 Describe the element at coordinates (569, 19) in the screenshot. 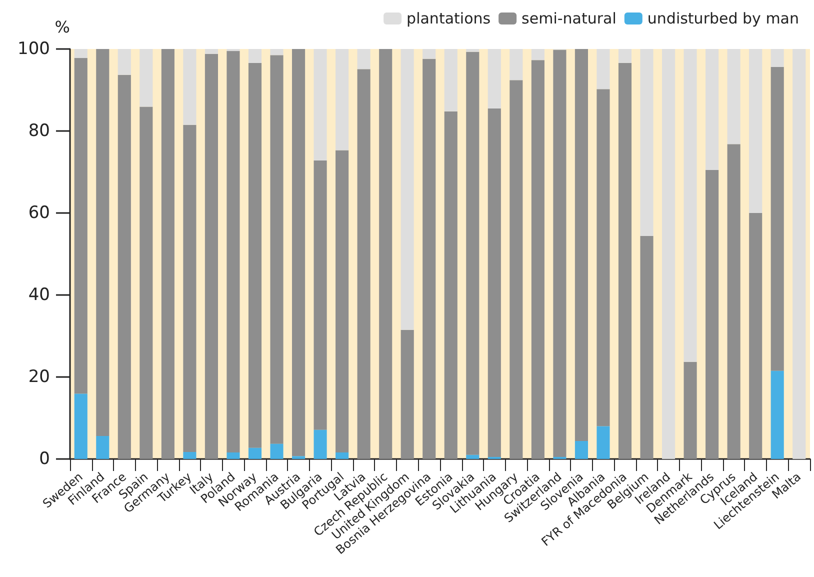

I see `legend-label: semi-natural` at that location.